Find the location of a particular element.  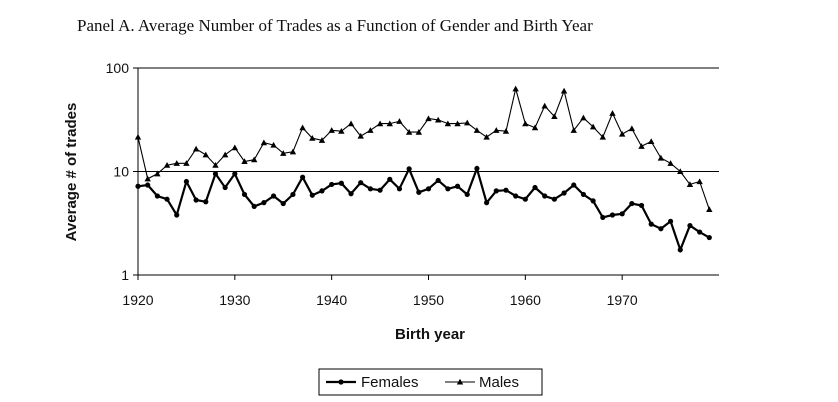

x-axis-label: Birth year is located at coordinates (430, 334).